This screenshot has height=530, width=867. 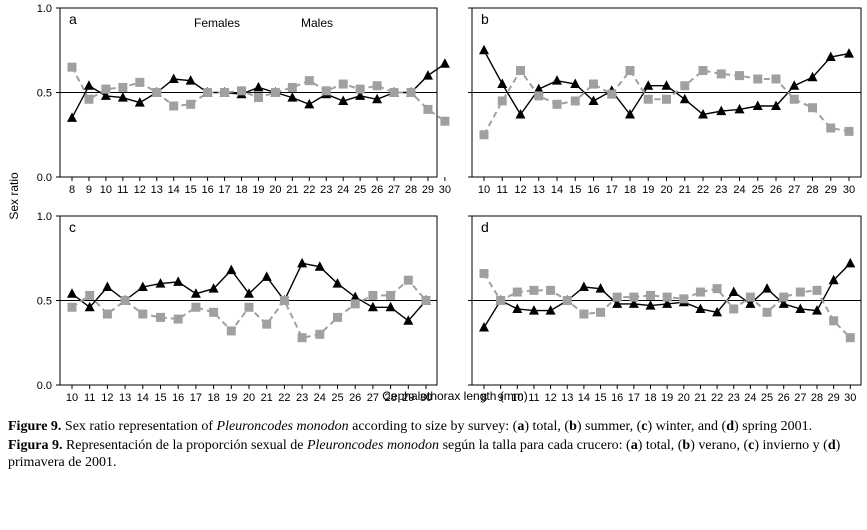 What do you see at coordinates (337, 398) in the screenshot?
I see `x-tick-label: 25` at bounding box center [337, 398].